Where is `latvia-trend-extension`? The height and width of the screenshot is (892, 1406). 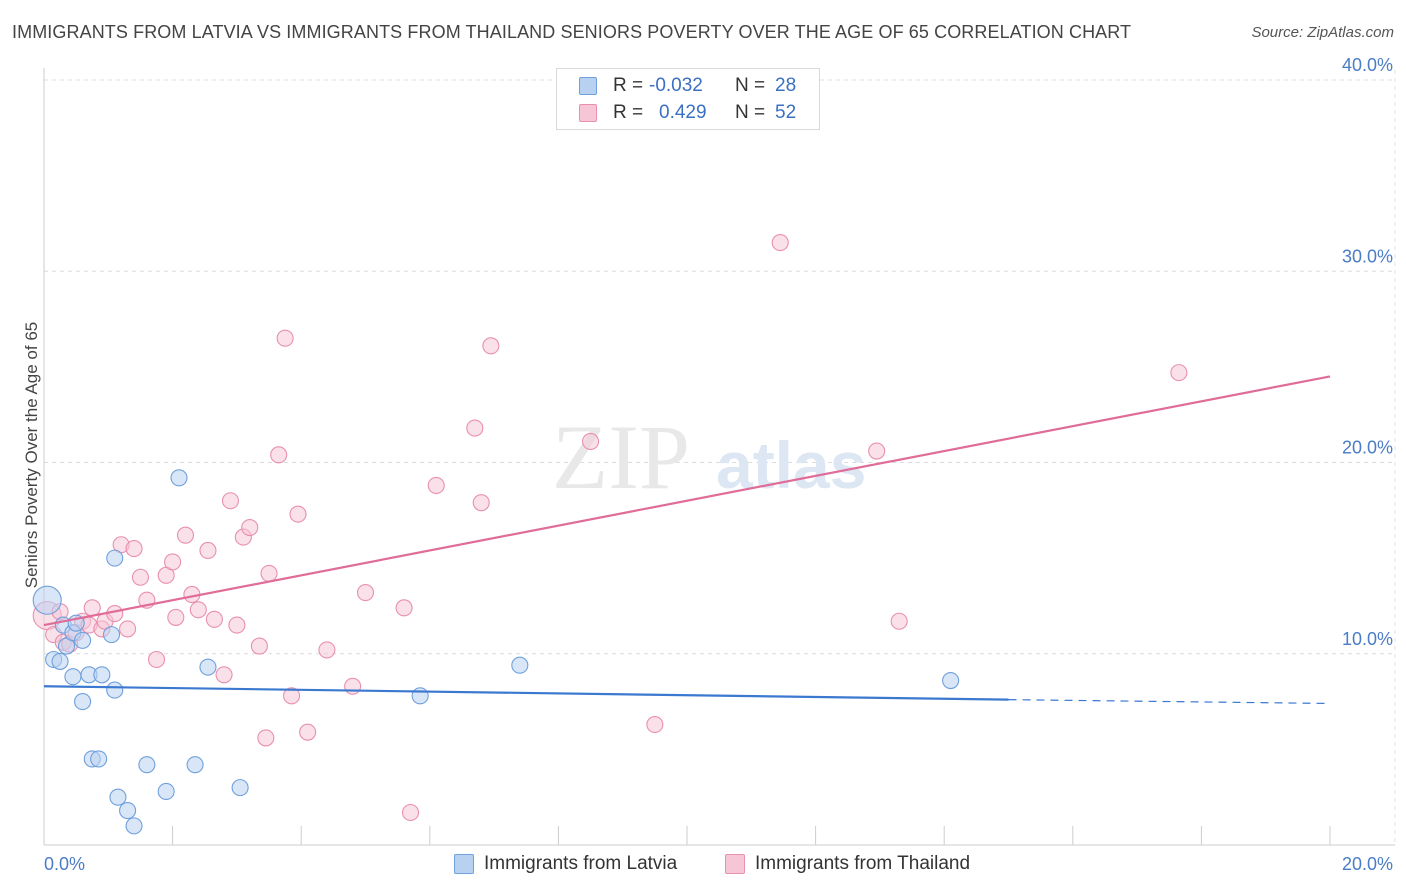
latvia-trend-extension is located at coordinates (1169, 702).